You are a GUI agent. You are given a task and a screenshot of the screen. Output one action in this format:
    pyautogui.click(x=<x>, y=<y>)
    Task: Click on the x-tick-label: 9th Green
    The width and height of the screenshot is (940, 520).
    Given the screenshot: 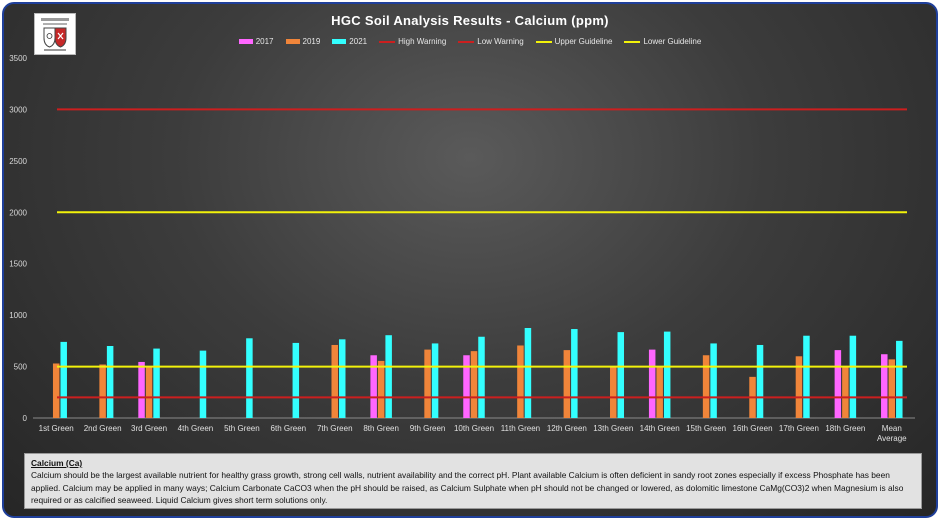 What is the action you would take?
    pyautogui.click(x=428, y=428)
    